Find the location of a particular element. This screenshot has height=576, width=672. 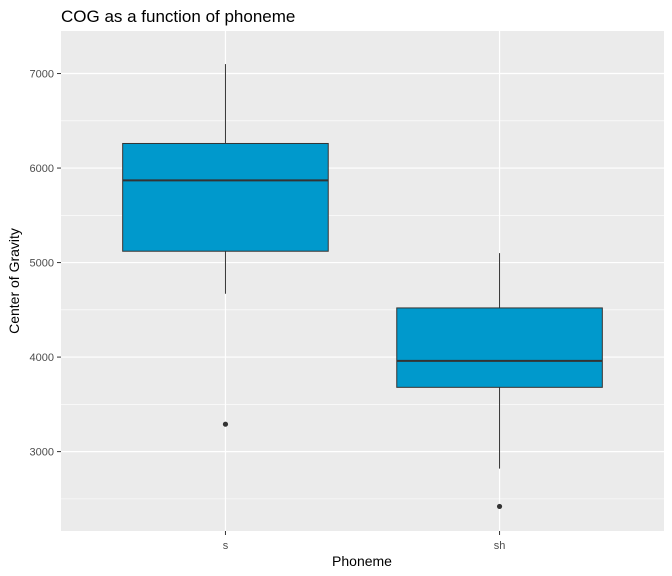

y-tick-label-1: 4000 is located at coordinates (42, 358).